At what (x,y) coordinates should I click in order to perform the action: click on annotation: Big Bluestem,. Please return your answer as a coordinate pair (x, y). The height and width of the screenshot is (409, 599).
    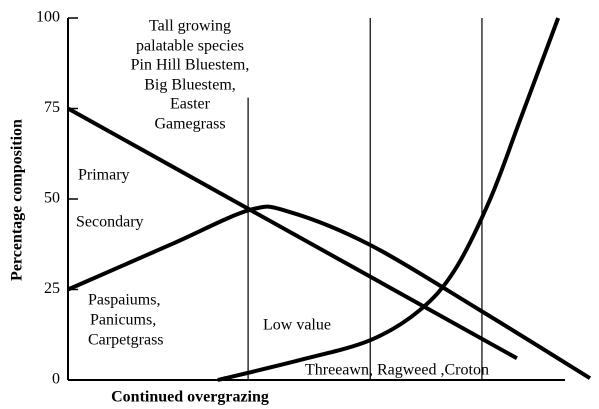
    Looking at the image, I should click on (190, 85).